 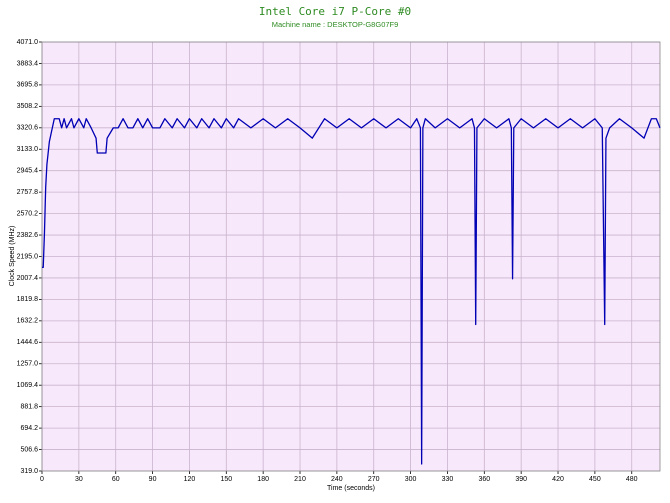 I want to click on y-tick-label: 2007.4, so click(x=28, y=278).